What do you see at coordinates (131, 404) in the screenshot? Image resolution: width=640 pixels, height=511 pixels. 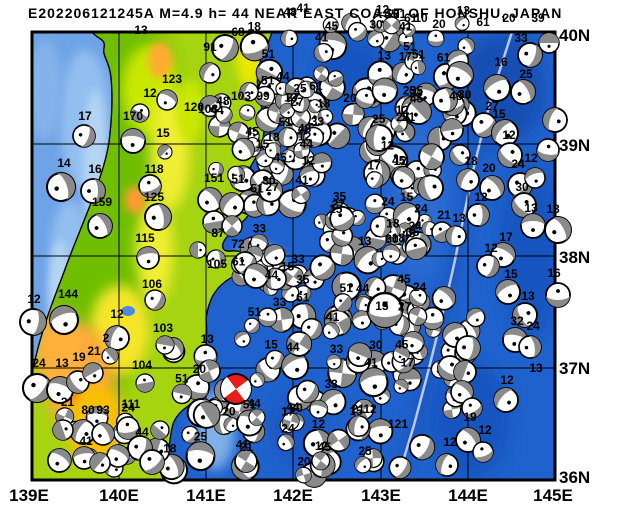 I see `depth-label: 111` at bounding box center [131, 404].